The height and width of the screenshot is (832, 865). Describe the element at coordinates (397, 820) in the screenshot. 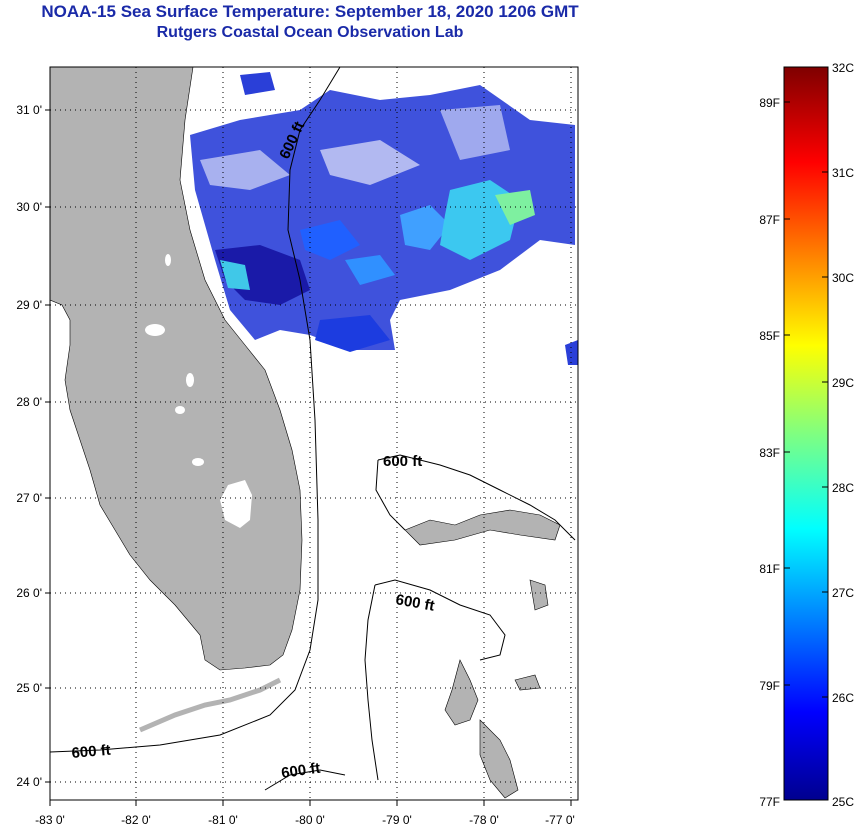

I see `lon-label: -79 0'` at that location.